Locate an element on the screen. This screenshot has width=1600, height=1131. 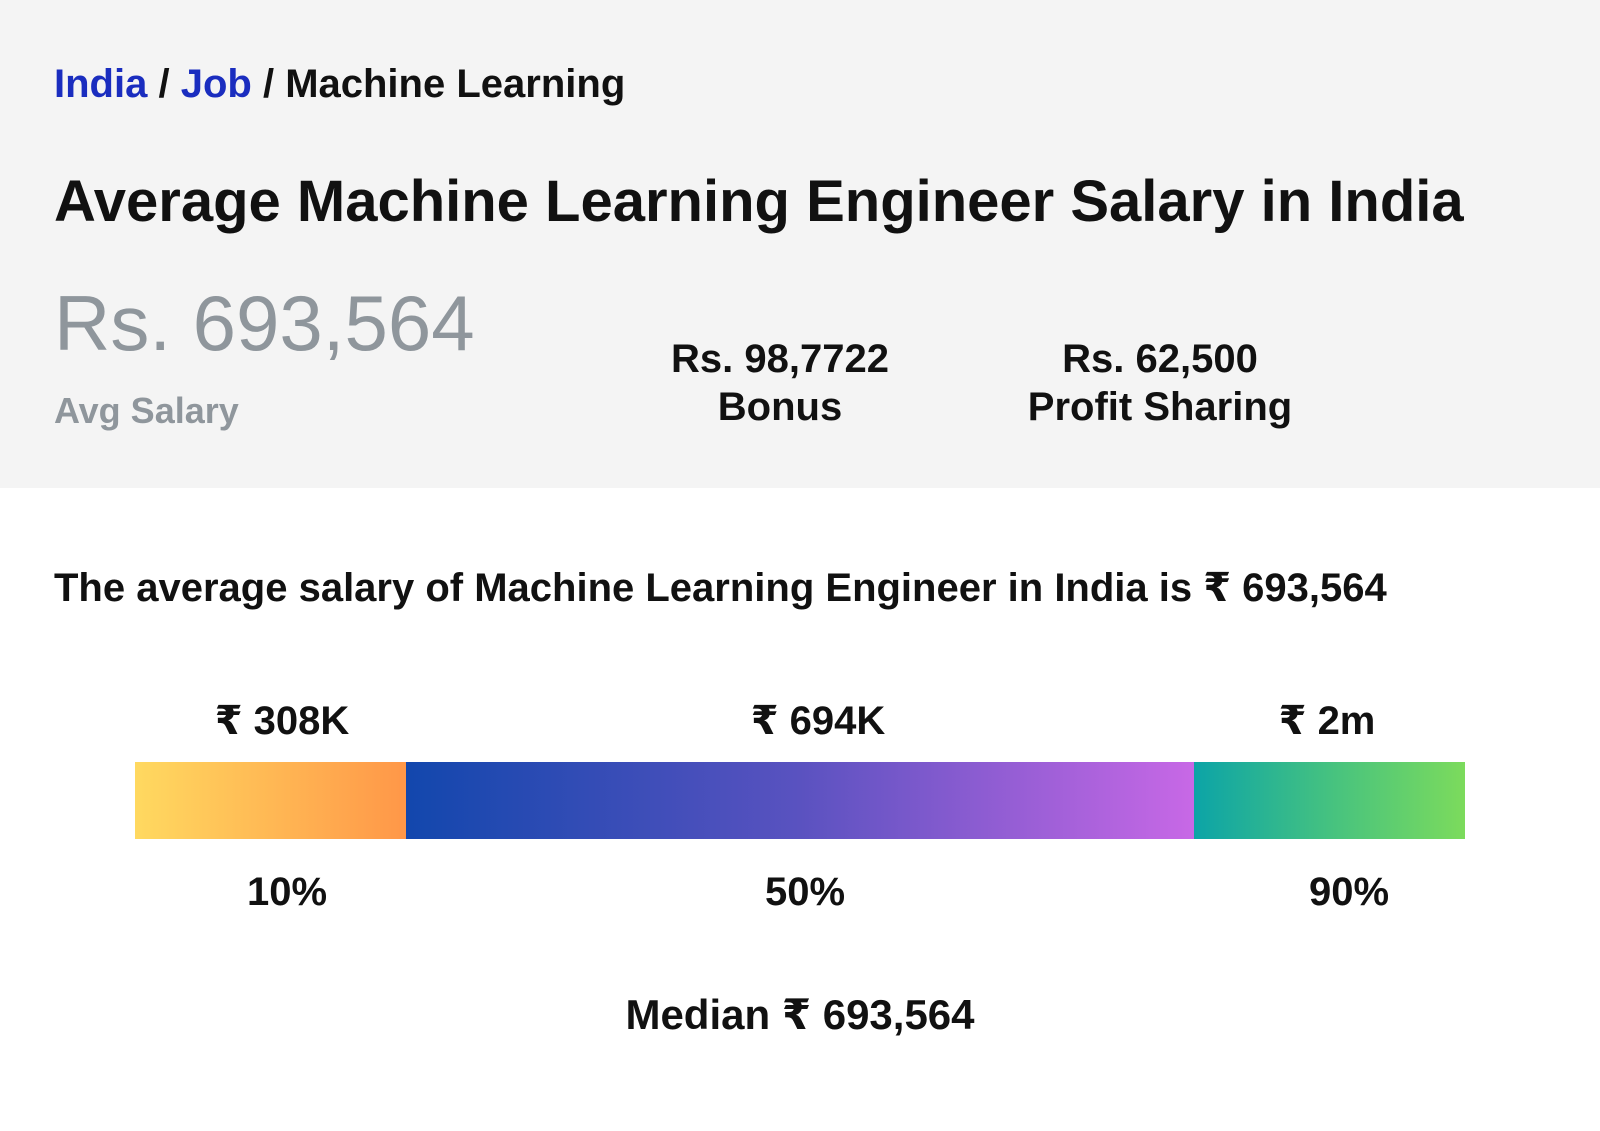
profit-sharing-value: Rs. 62,500 is located at coordinates (1160, 359).